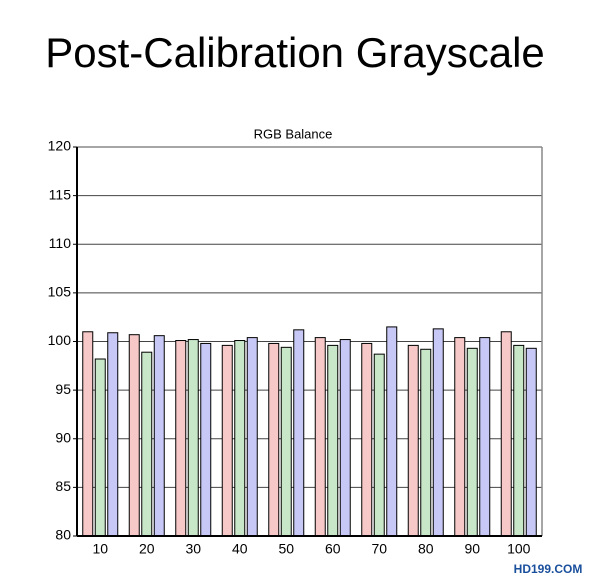 The height and width of the screenshot is (582, 600). What do you see at coordinates (426, 549) in the screenshot?
I see `x-tick-label: 80` at bounding box center [426, 549].